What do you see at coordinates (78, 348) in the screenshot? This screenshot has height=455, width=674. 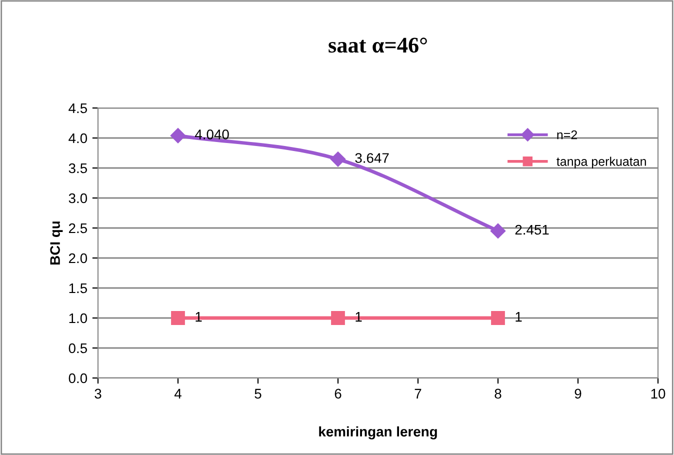 I see `y-tick-label: 0.5` at bounding box center [78, 348].